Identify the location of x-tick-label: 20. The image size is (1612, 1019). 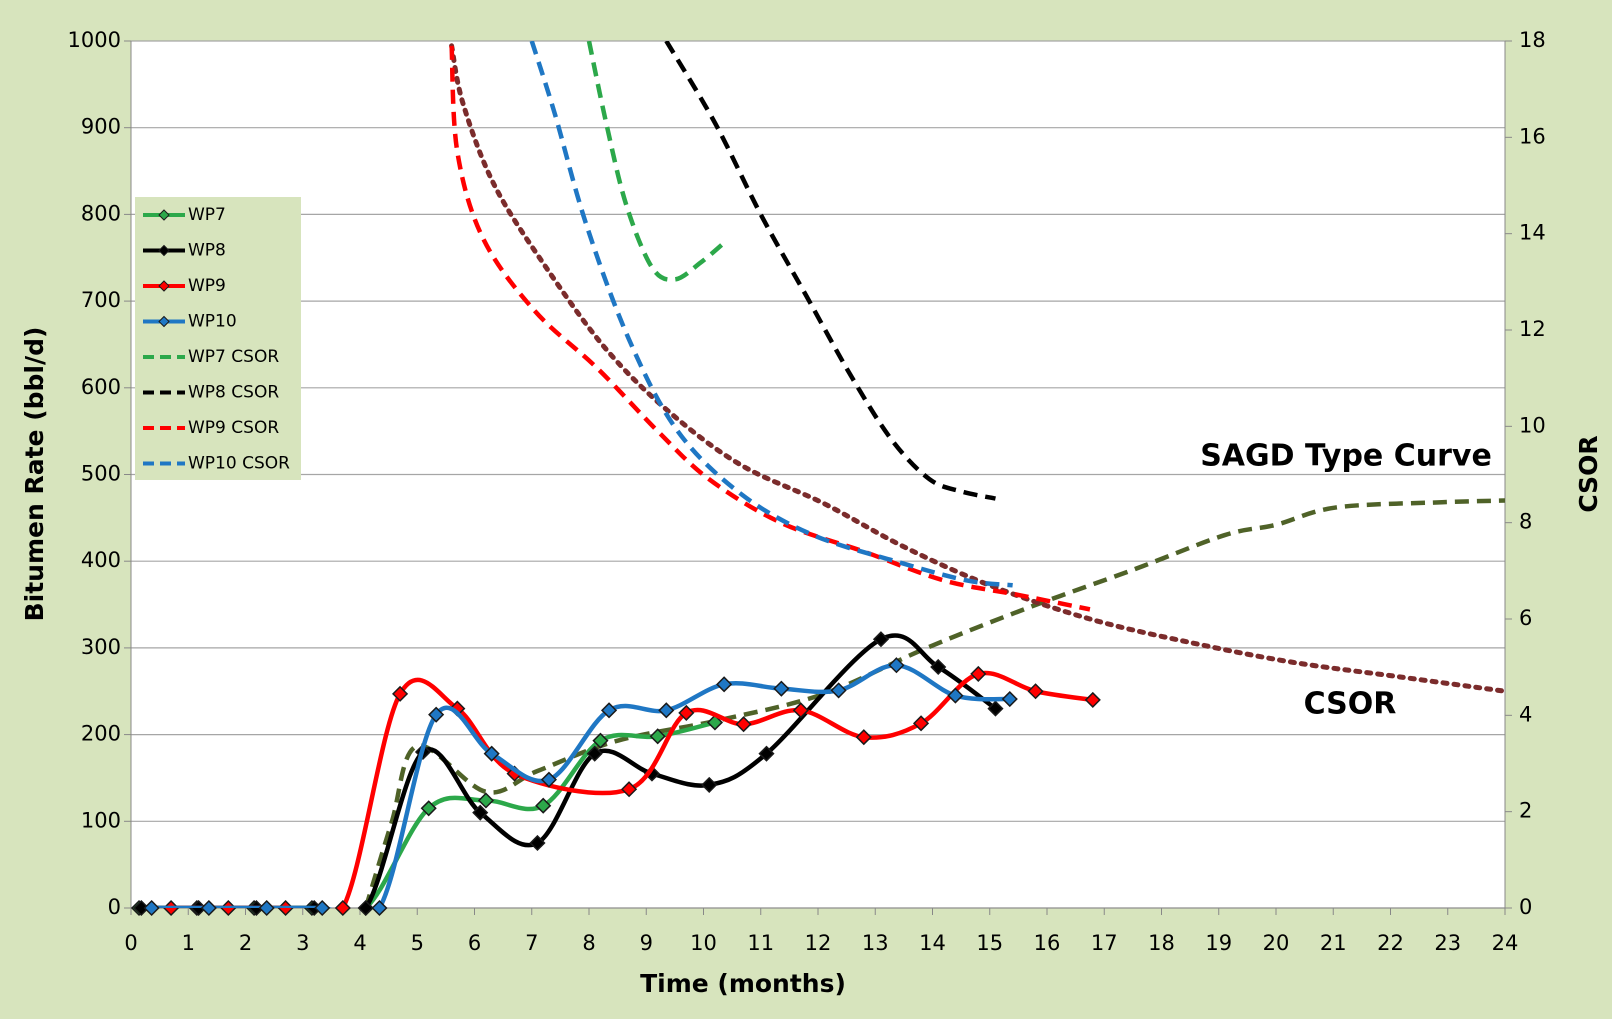
(1276, 943).